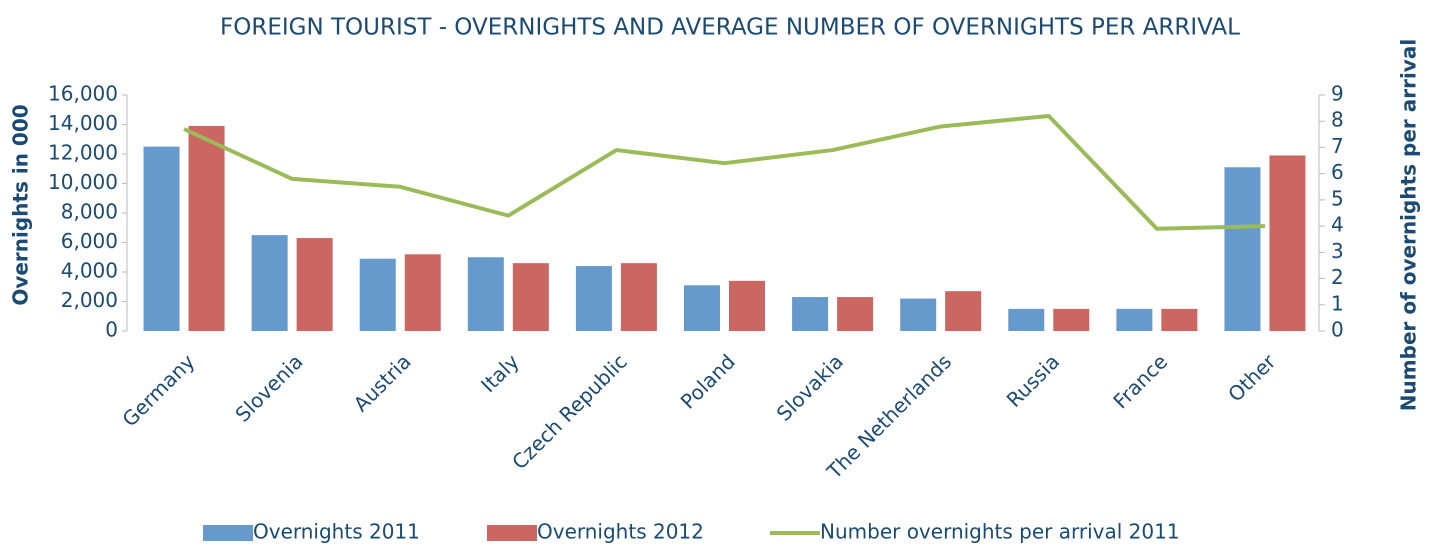 Image resolution: width=1435 pixels, height=548 pixels. I want to click on legend-label: Number overnights per arrival 2011, so click(1000, 532).